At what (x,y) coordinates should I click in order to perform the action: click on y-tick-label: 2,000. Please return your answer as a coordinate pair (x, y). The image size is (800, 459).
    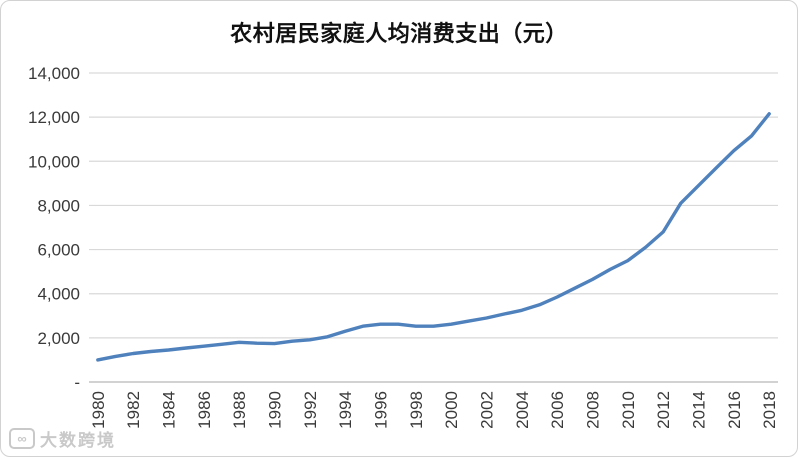
    Looking at the image, I should click on (58, 338).